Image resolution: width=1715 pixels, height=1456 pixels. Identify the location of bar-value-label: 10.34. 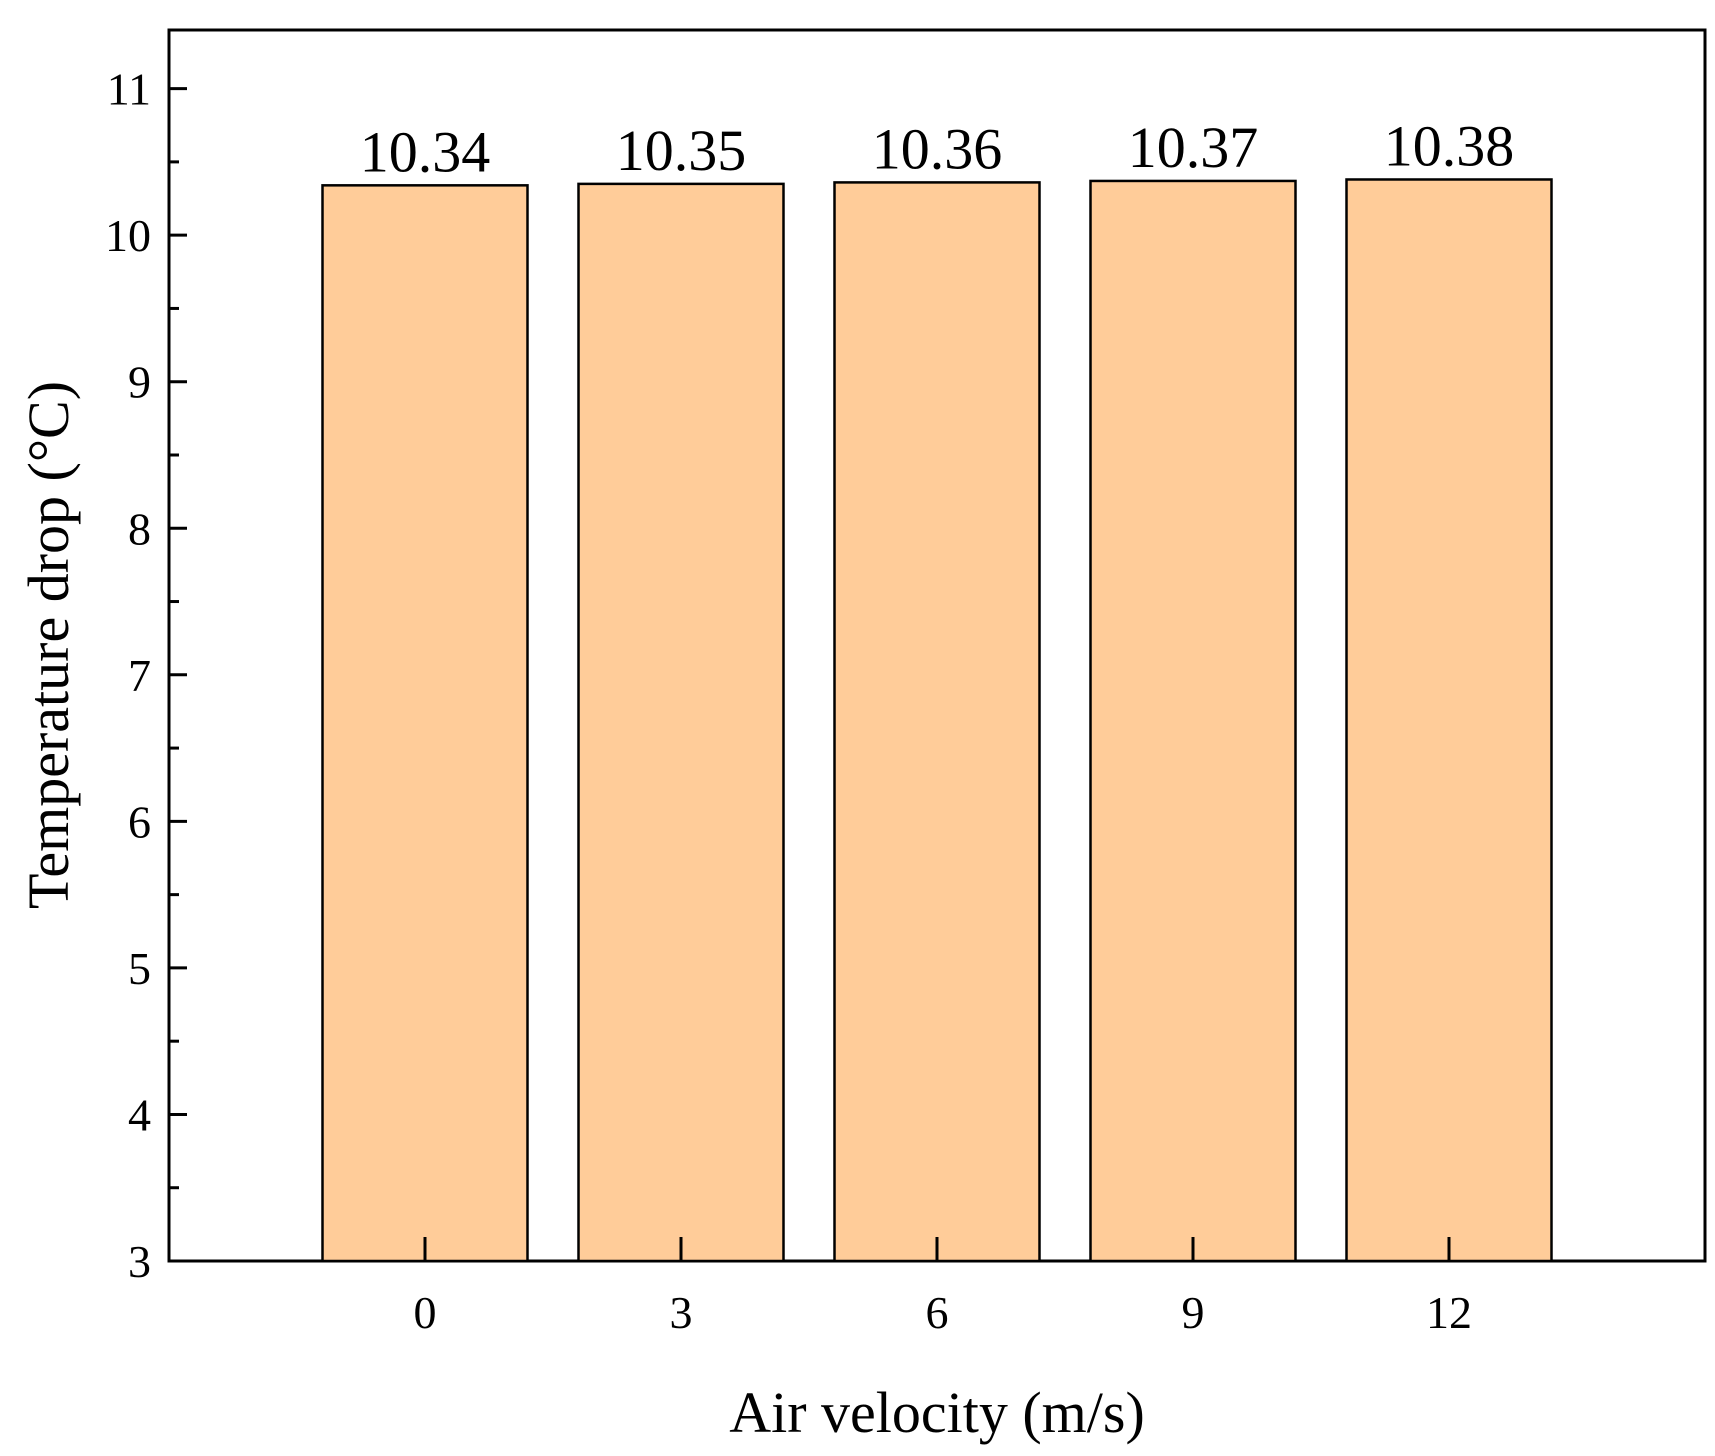
(425, 151).